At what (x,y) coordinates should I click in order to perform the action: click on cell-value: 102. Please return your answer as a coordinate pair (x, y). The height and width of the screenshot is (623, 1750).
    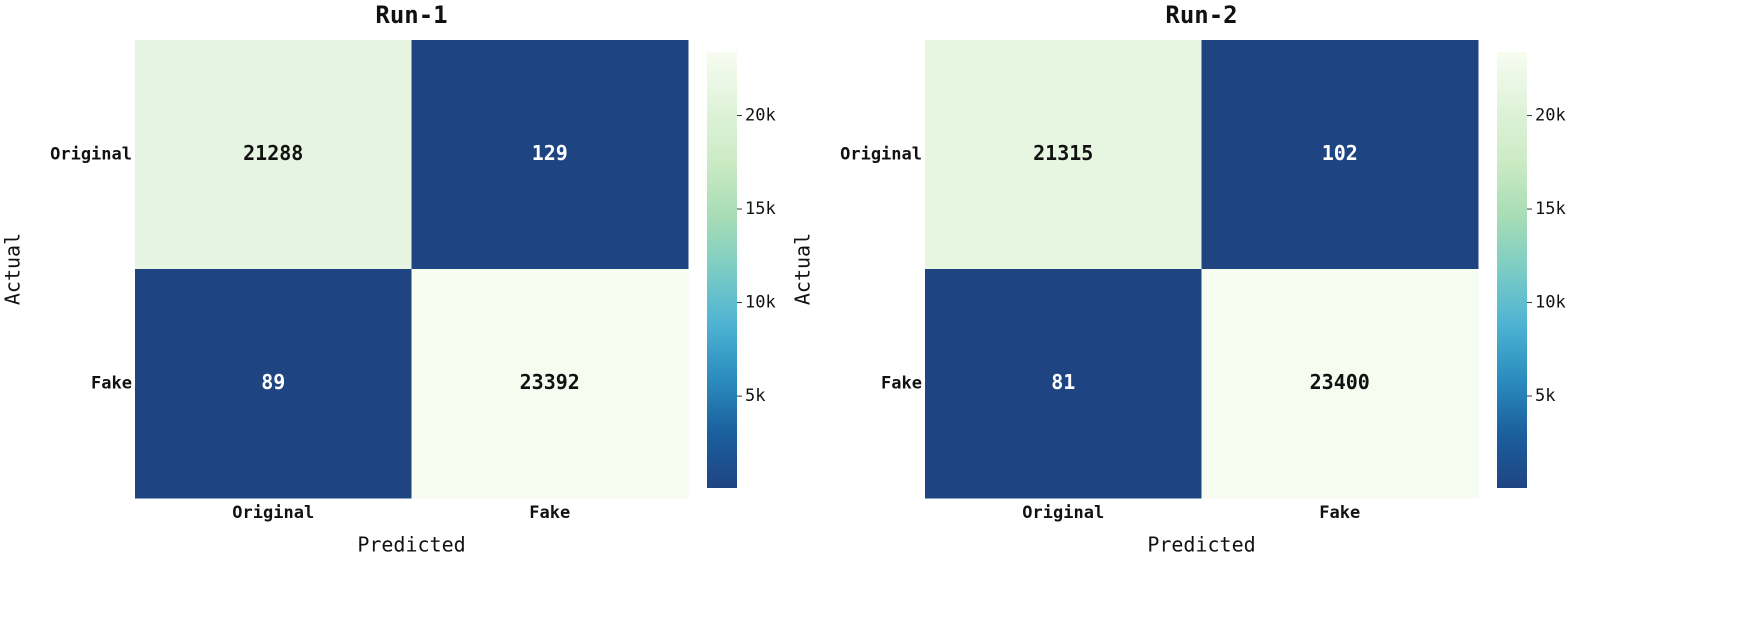
    Looking at the image, I should click on (1340, 153).